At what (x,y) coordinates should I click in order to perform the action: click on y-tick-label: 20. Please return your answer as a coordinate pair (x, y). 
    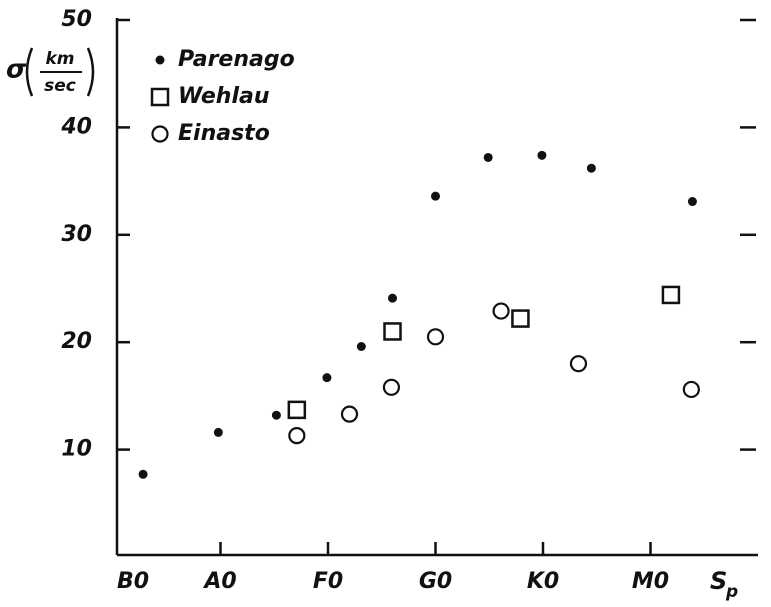
    Looking at the image, I should click on (76, 341).